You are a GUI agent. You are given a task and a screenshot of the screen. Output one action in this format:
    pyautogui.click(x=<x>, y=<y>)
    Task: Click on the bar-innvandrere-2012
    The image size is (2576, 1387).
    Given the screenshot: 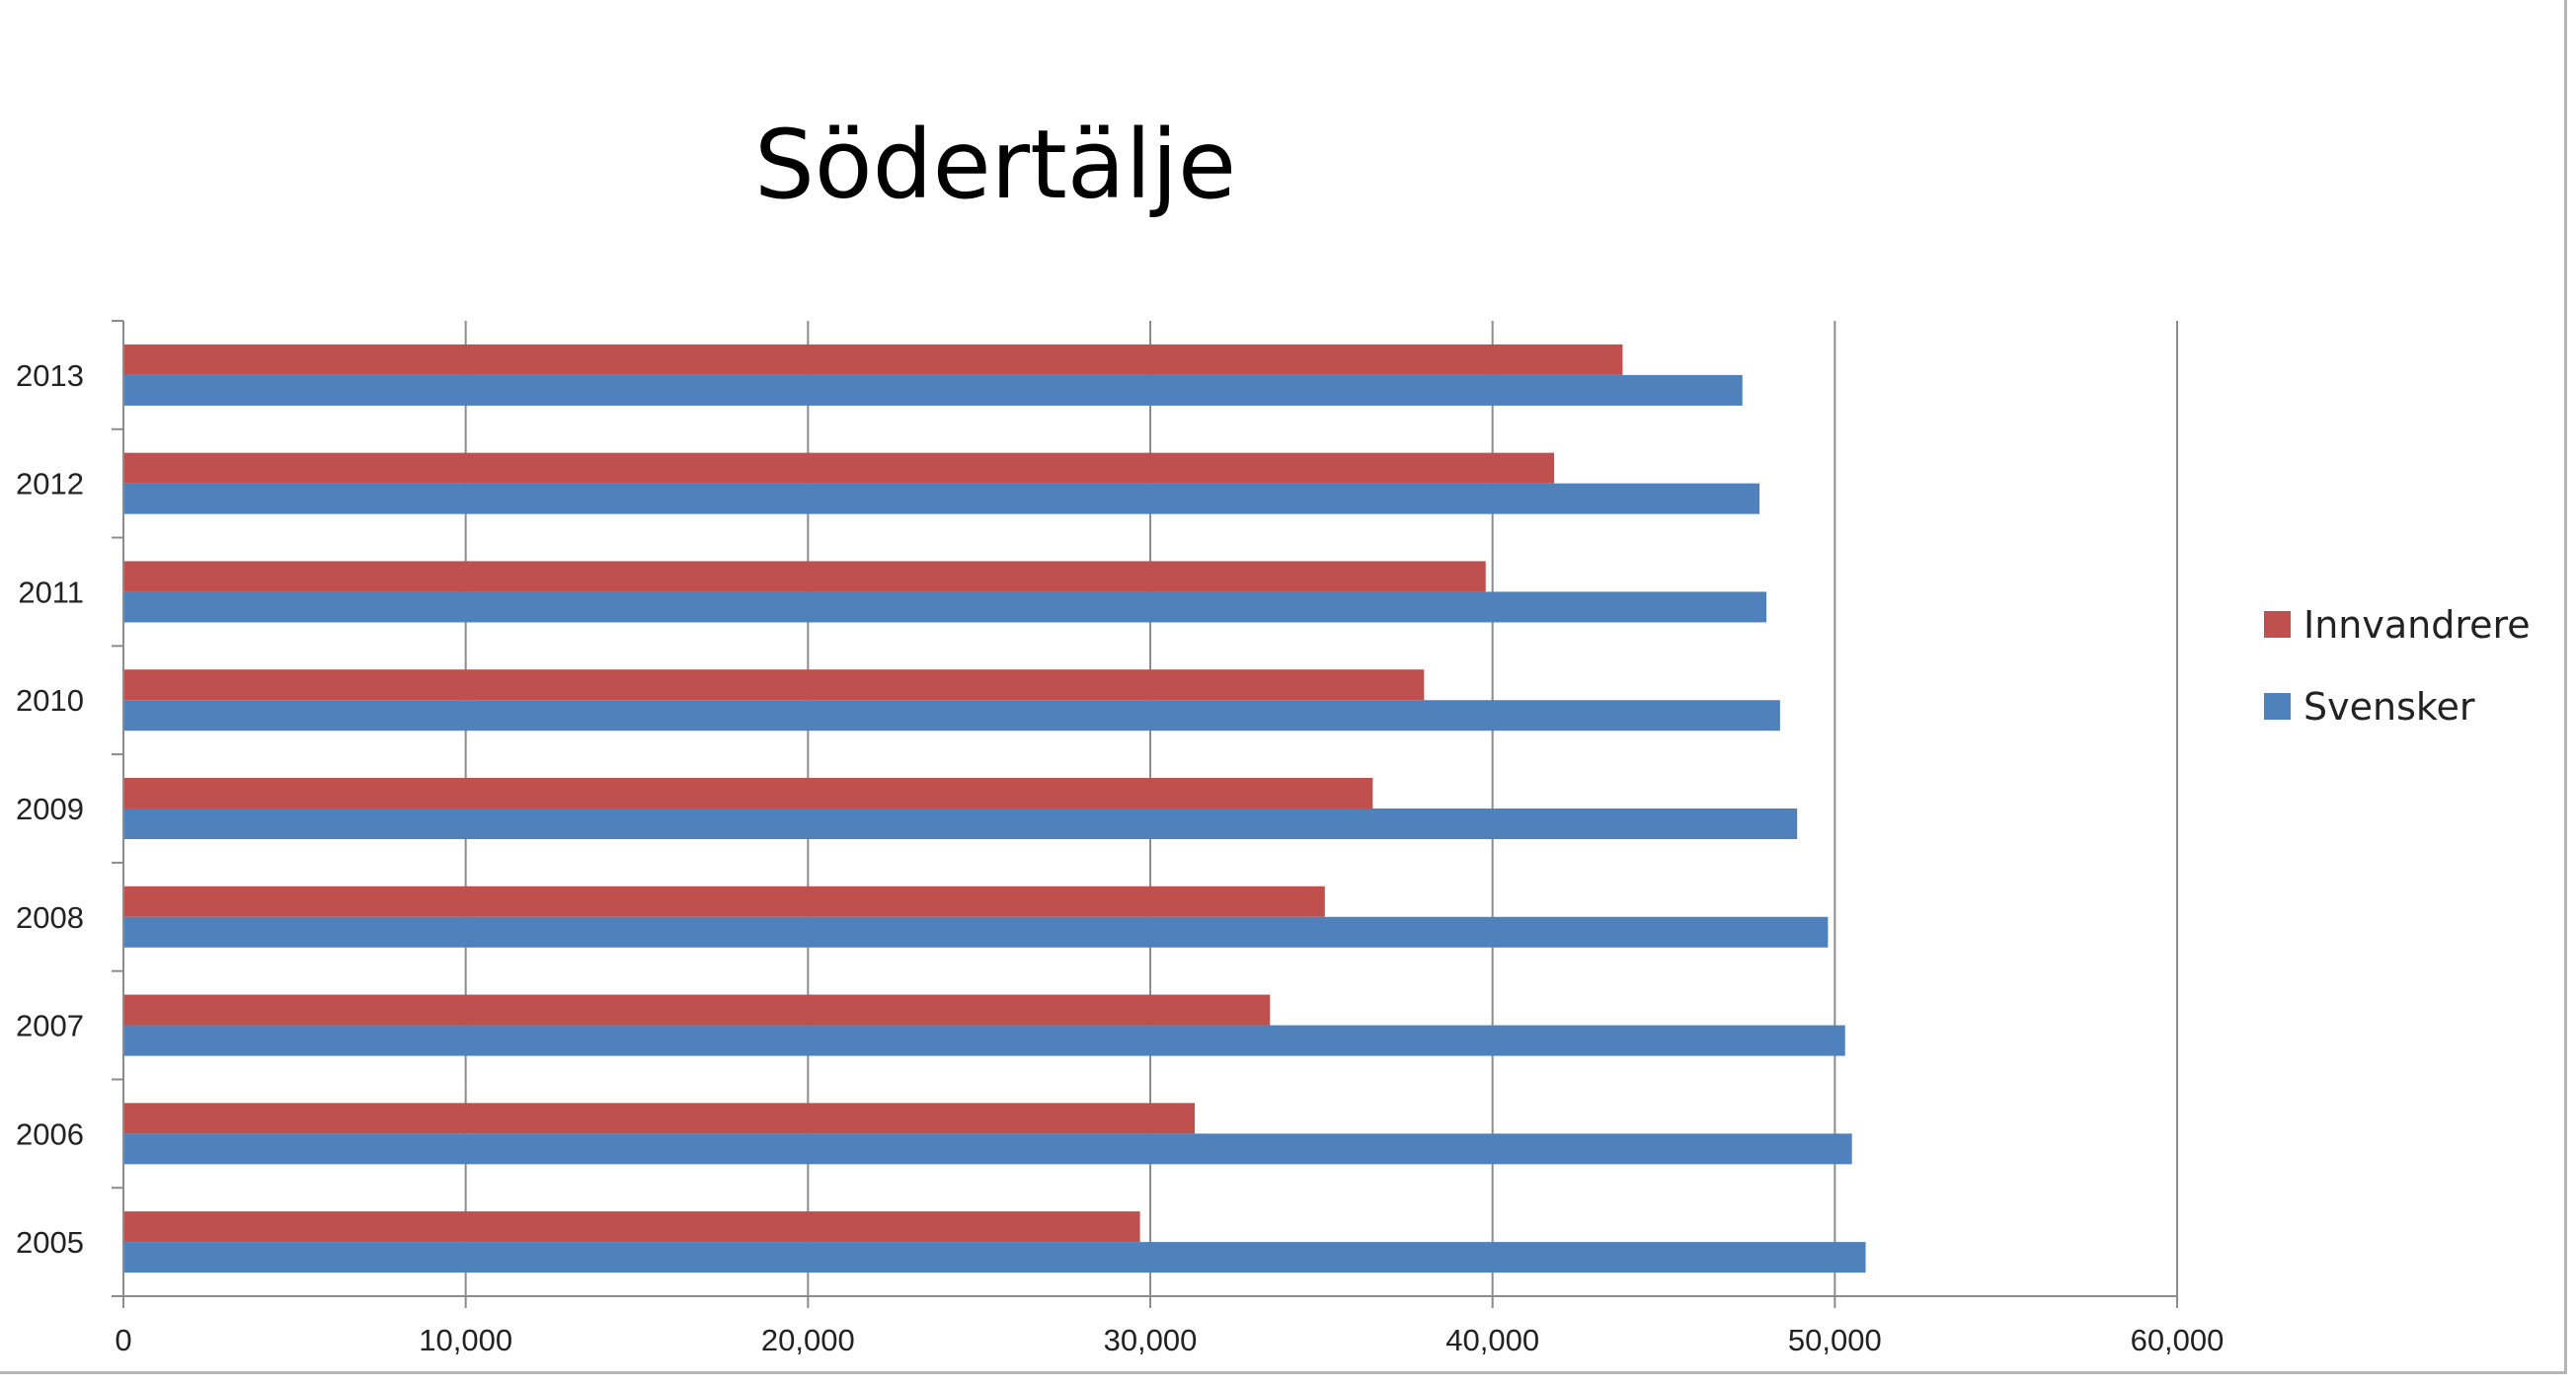 What is the action you would take?
    pyautogui.click(x=839, y=468)
    